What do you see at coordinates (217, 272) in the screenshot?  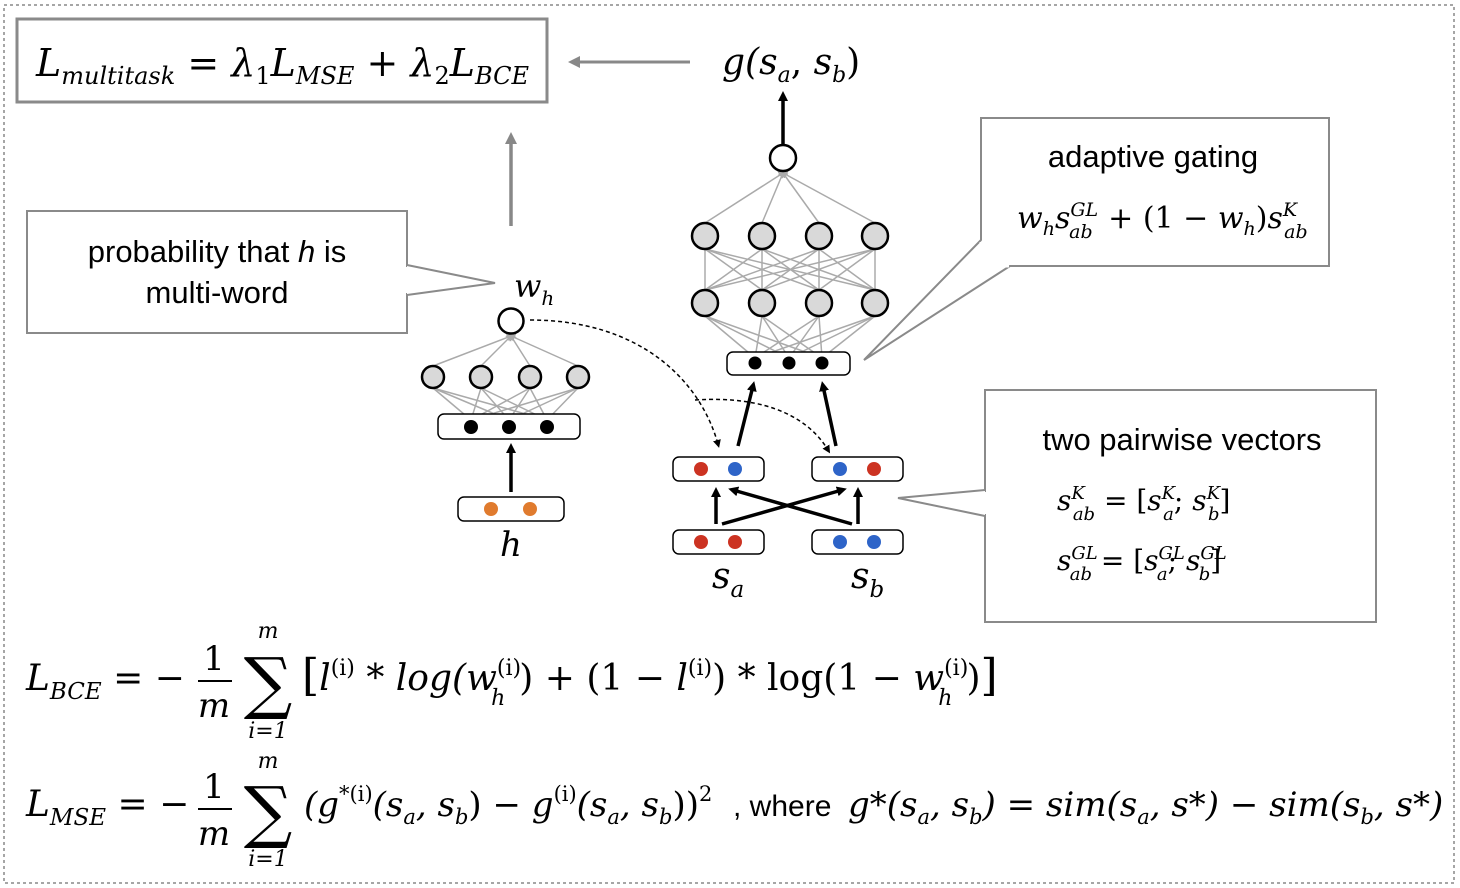 I see `probability-callout` at bounding box center [217, 272].